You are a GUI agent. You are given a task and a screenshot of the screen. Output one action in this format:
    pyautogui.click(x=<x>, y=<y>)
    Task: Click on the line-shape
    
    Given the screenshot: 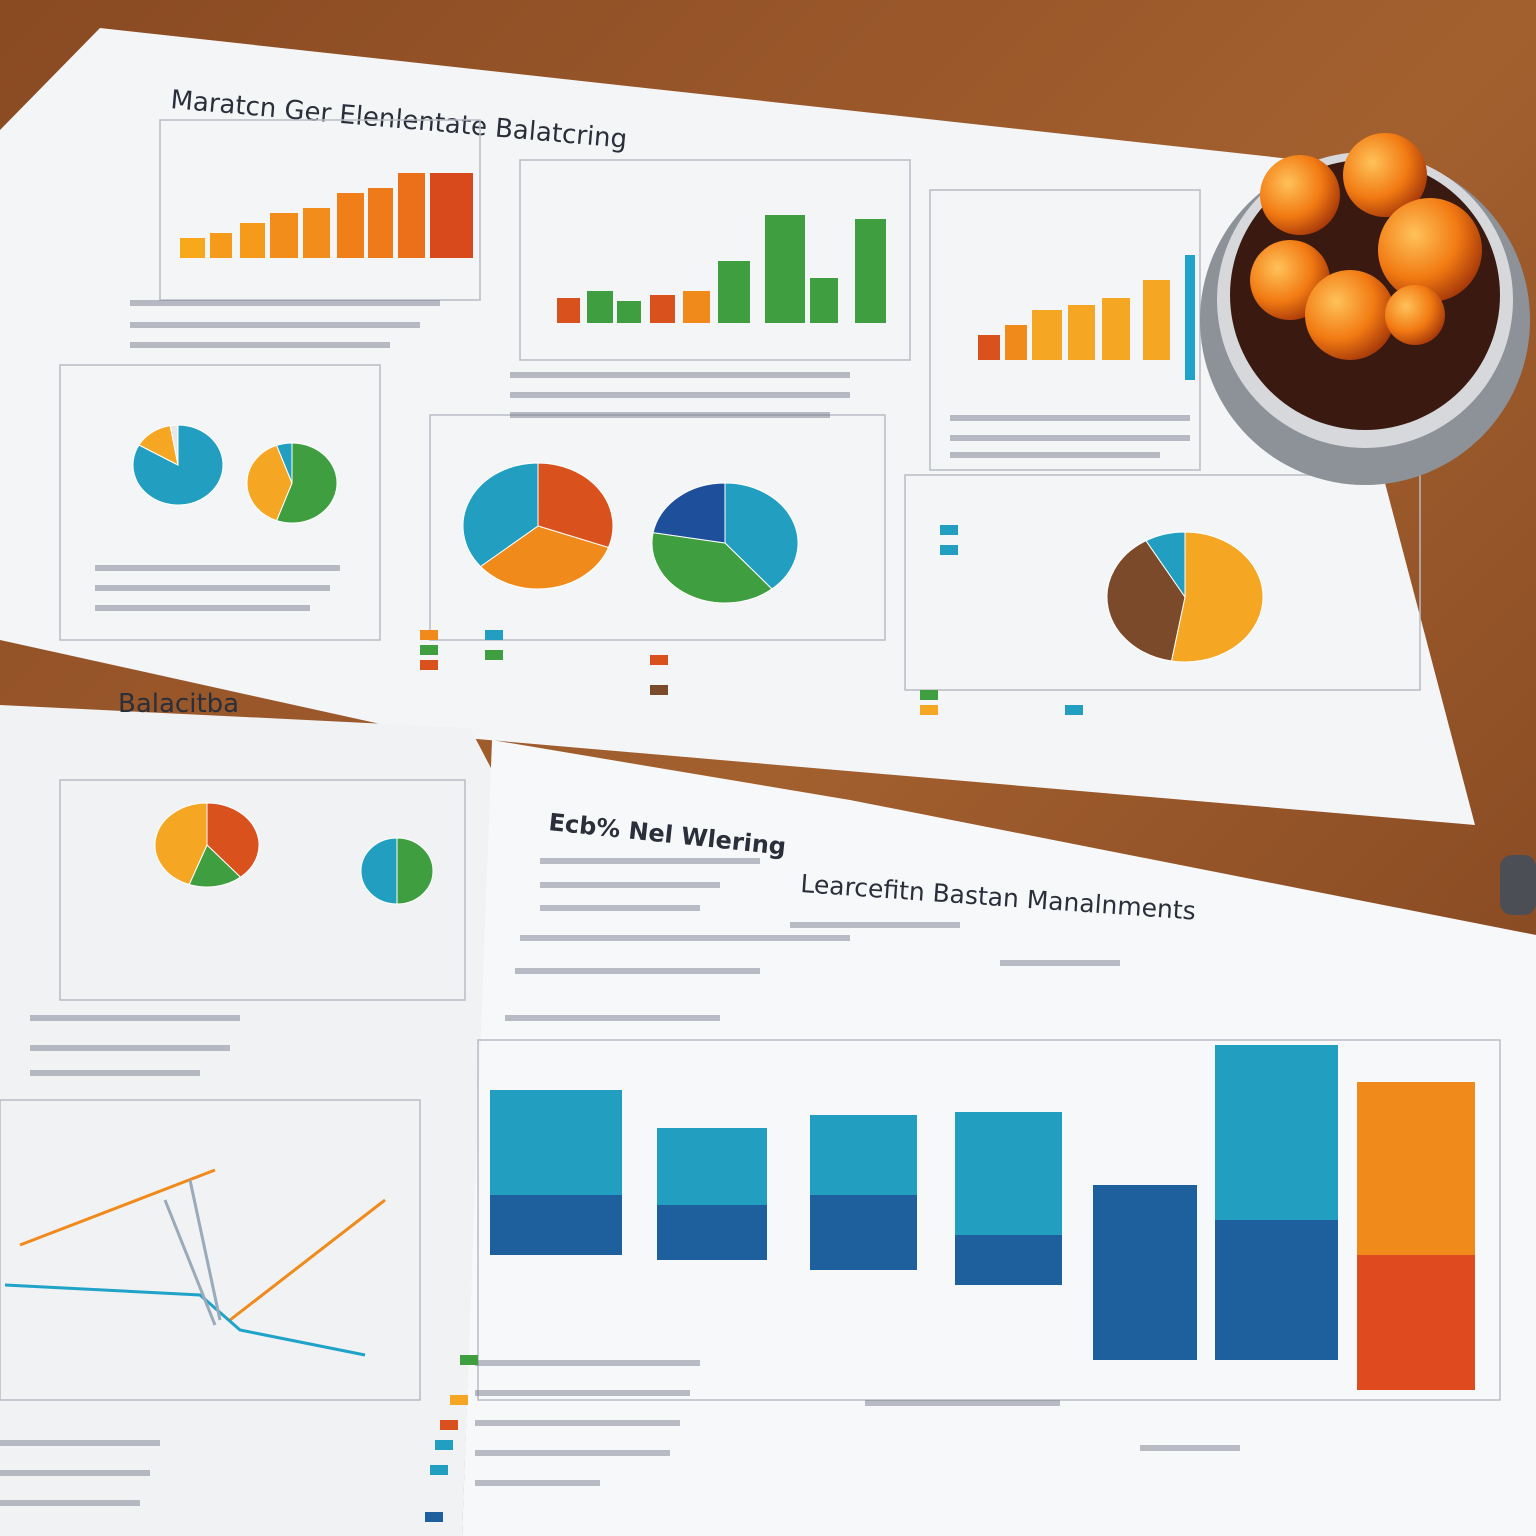 What is the action you would take?
    pyautogui.click(x=190, y=1262)
    